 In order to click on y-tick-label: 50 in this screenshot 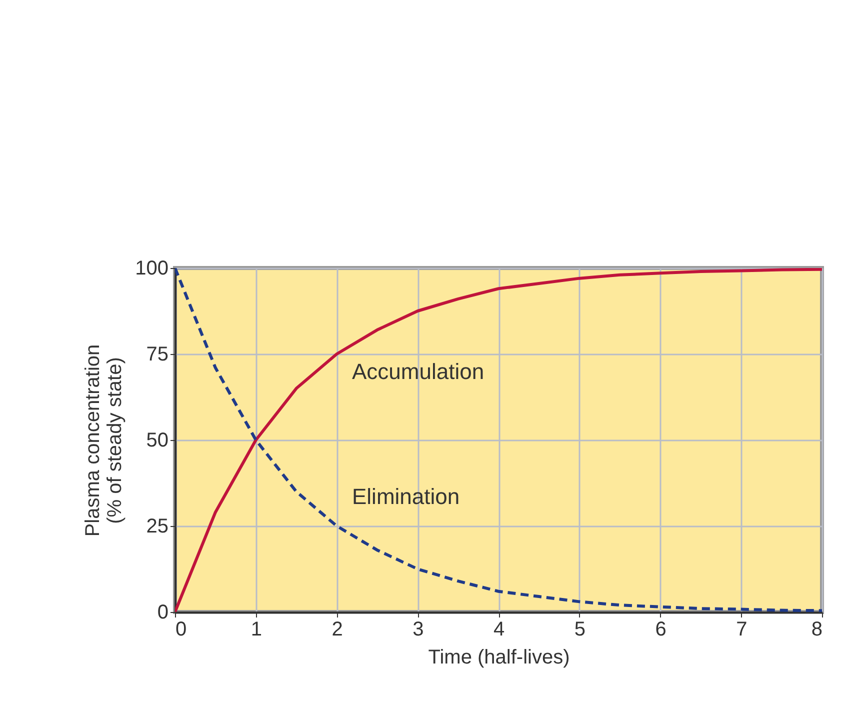, I will do `click(157, 441)`.